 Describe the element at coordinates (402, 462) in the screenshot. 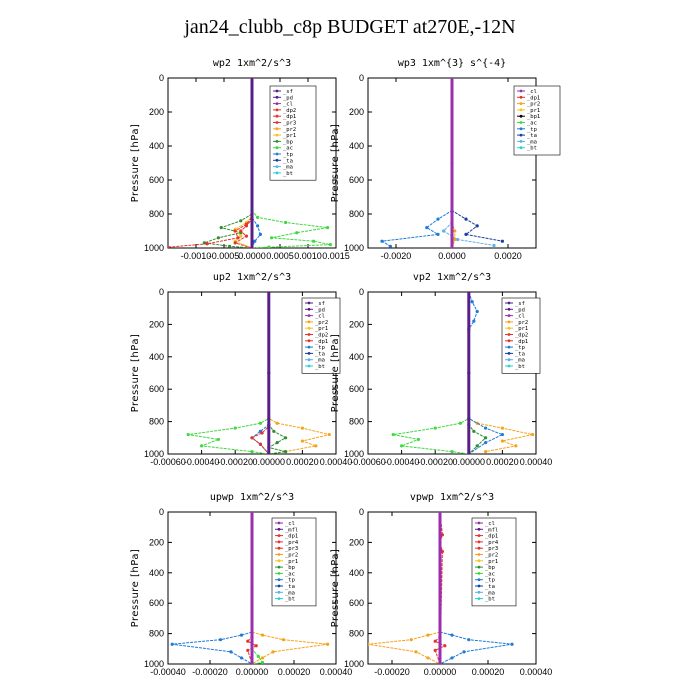

I see `x-tick-label: -0.00040` at that location.